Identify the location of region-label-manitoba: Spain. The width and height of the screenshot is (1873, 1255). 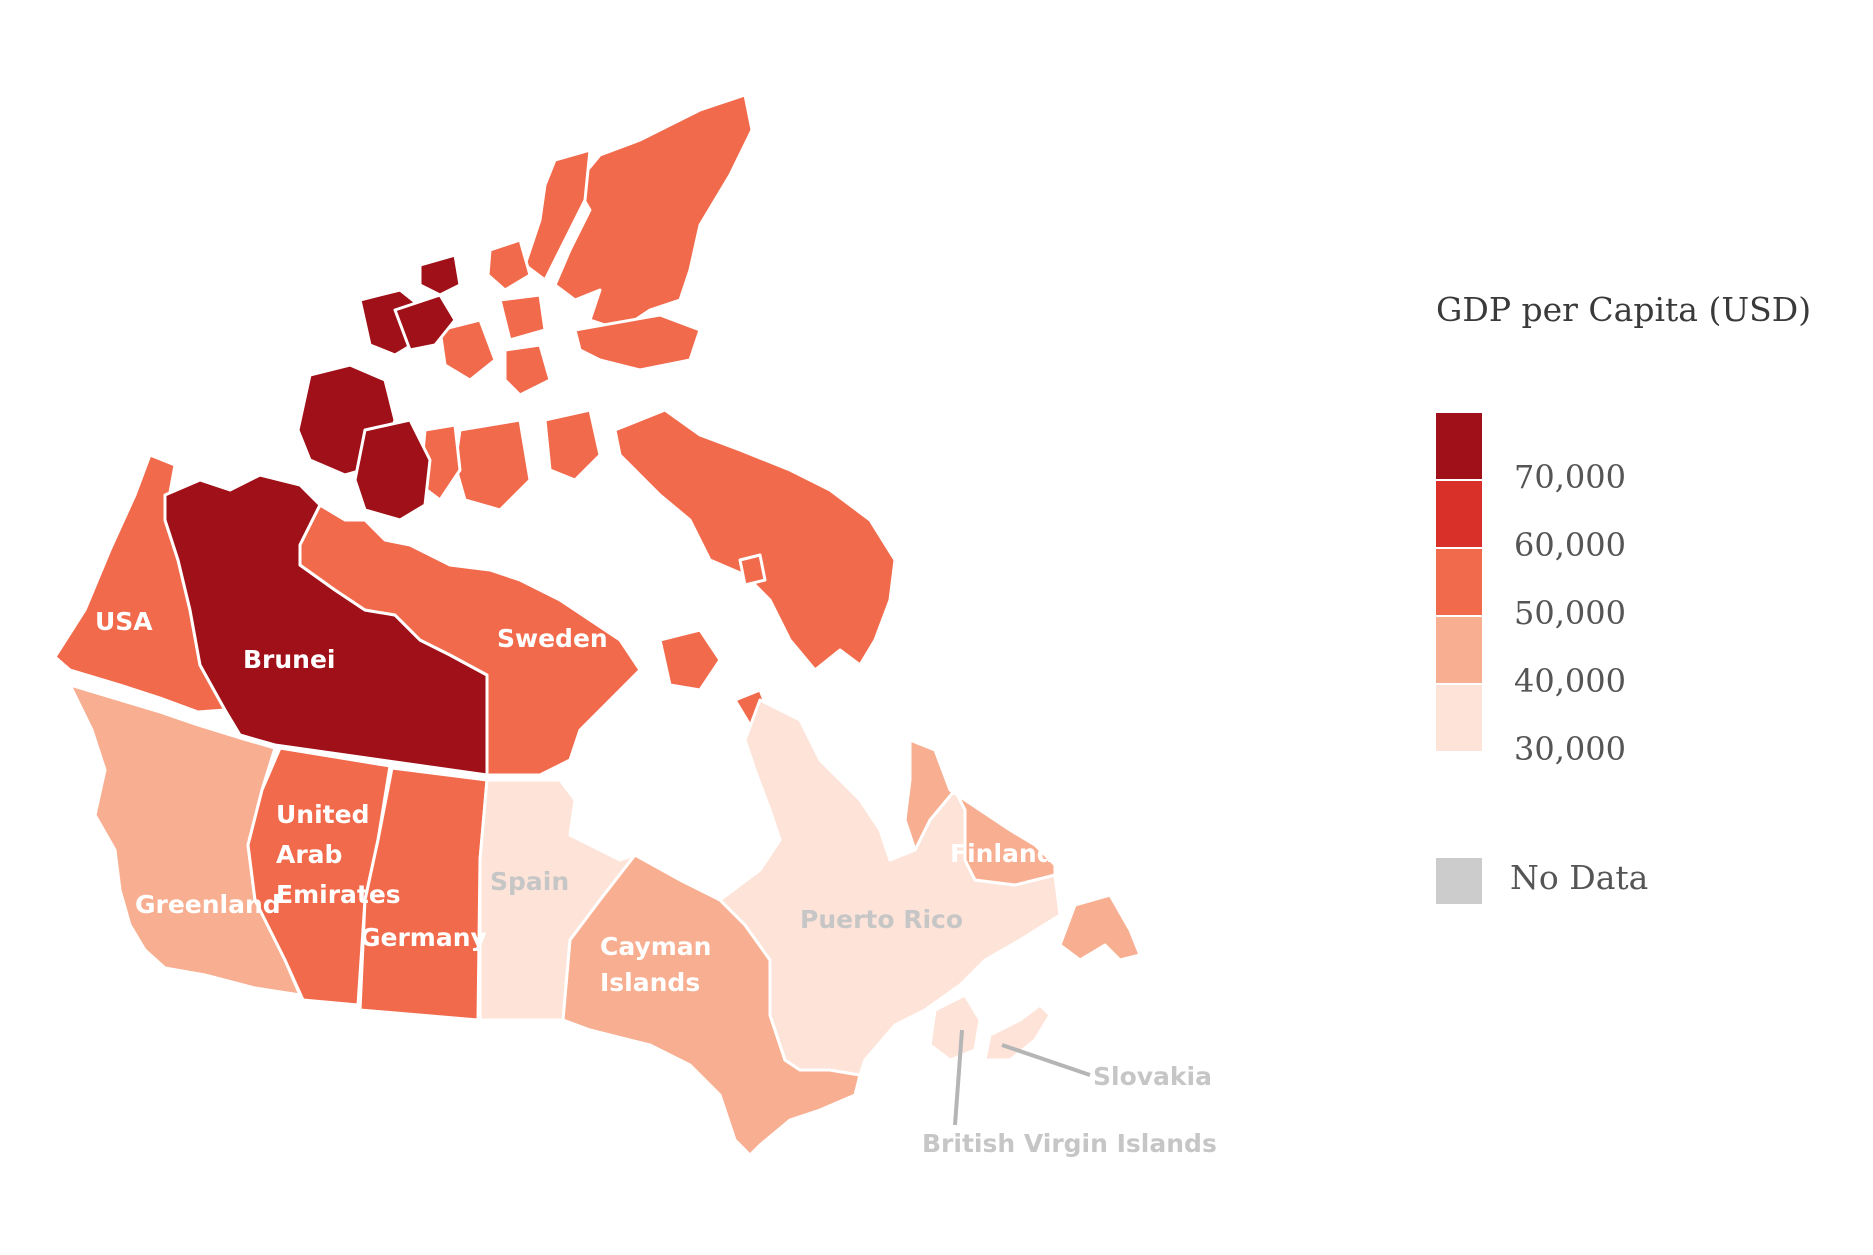
(529, 881).